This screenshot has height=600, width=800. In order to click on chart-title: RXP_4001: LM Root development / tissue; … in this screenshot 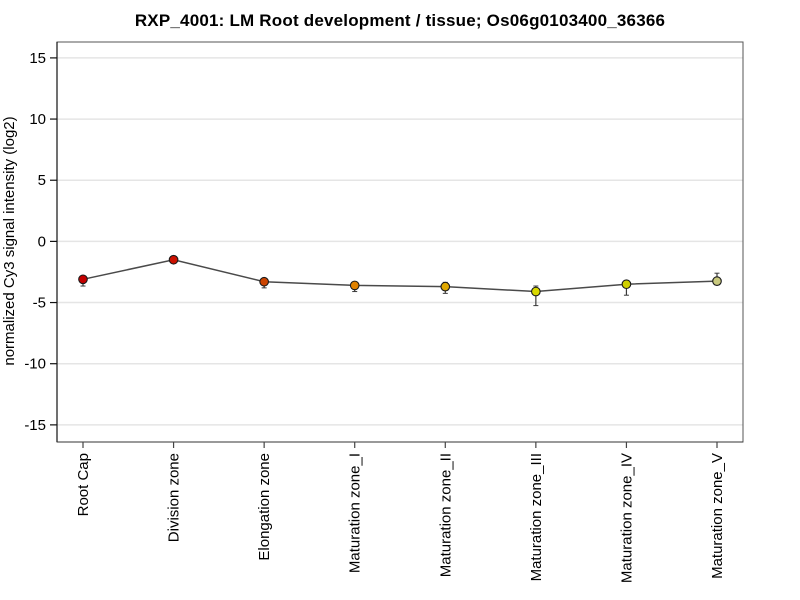, I will do `click(400, 20)`.